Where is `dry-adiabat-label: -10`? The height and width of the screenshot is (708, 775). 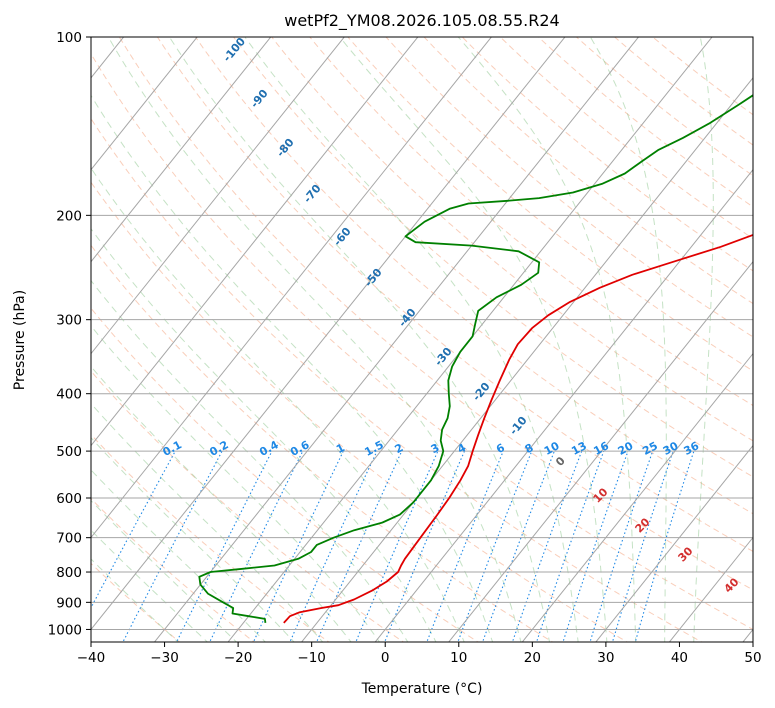
dry-adiabat-label: -10 is located at coordinates (518, 426).